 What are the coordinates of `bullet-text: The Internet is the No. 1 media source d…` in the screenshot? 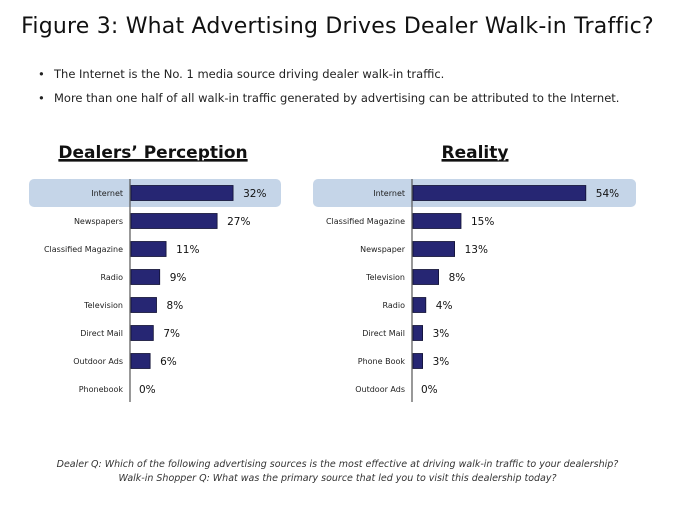 It's located at (249, 74).